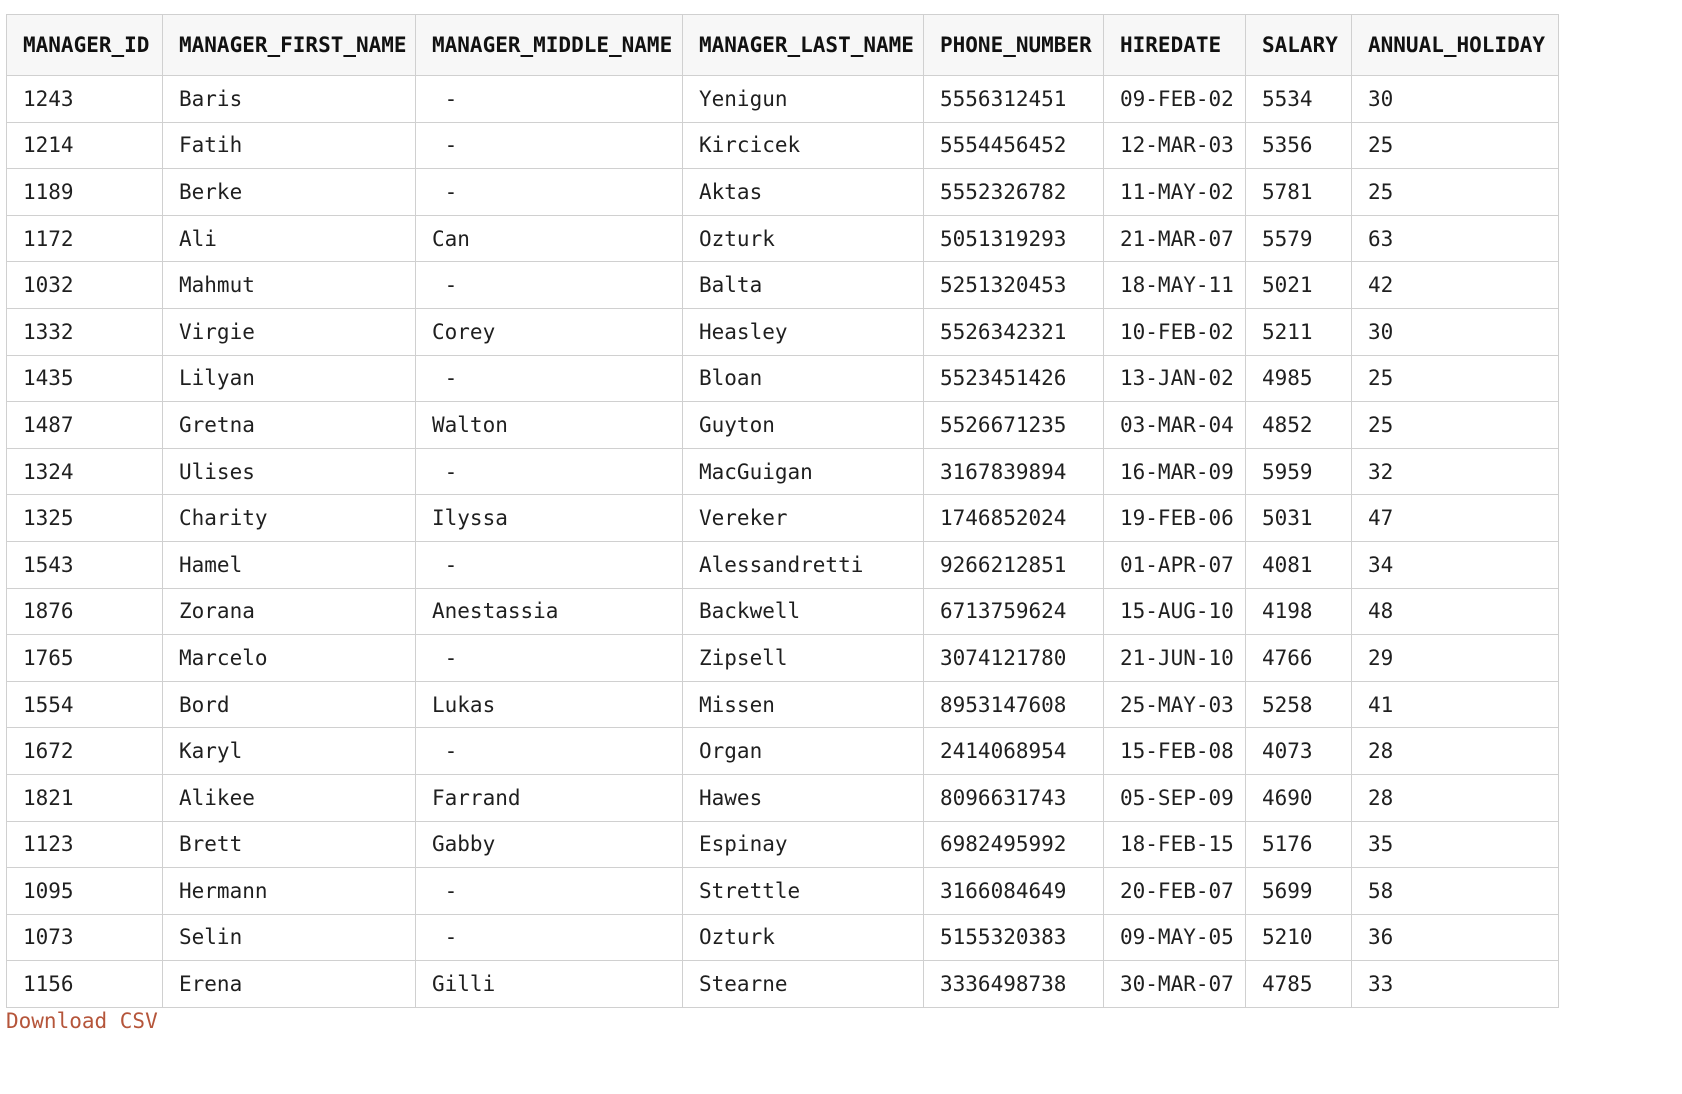  Describe the element at coordinates (1455, 984) in the screenshot. I see `table-cell: 33` at that location.